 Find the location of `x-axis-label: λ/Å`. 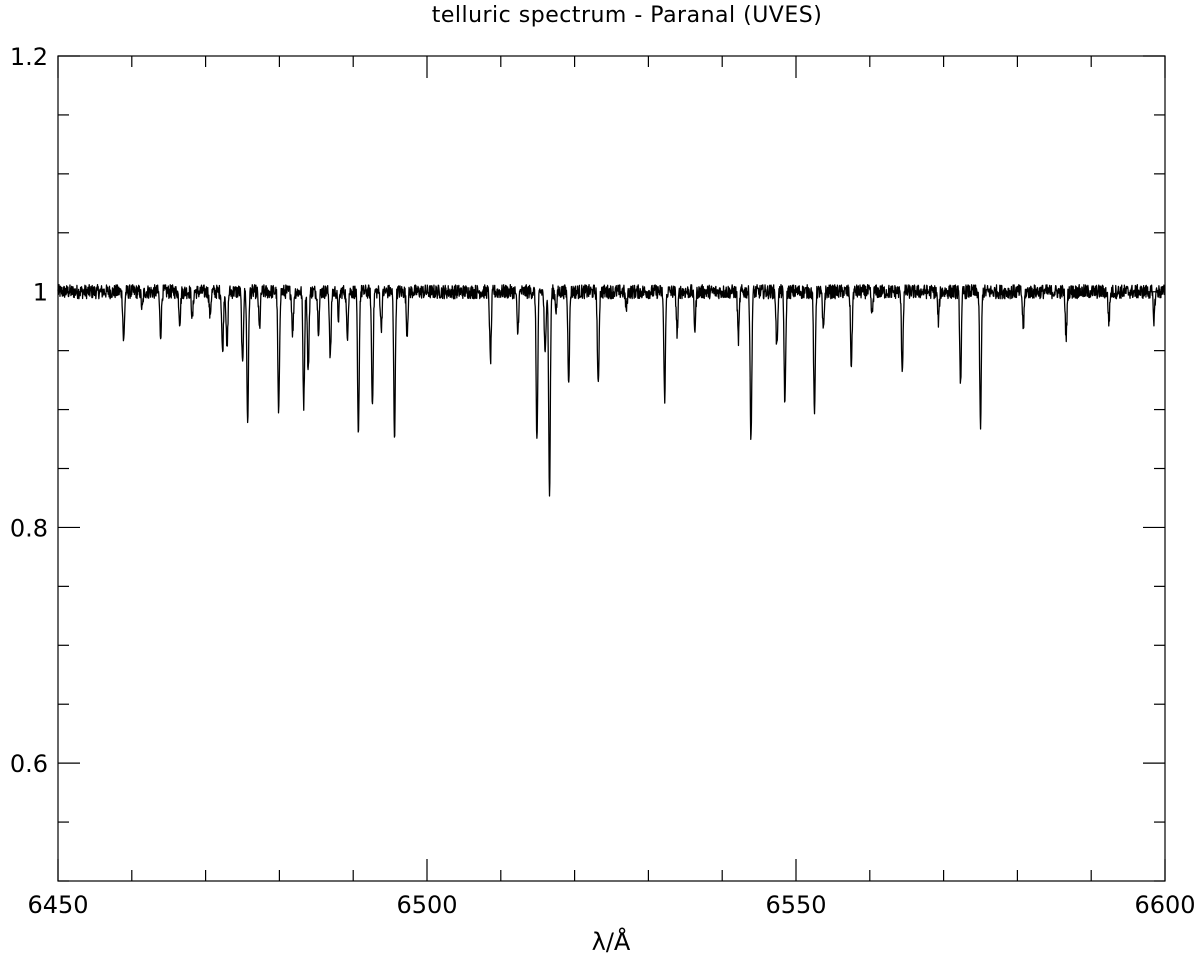

x-axis-label: λ/Å is located at coordinates (611, 941).